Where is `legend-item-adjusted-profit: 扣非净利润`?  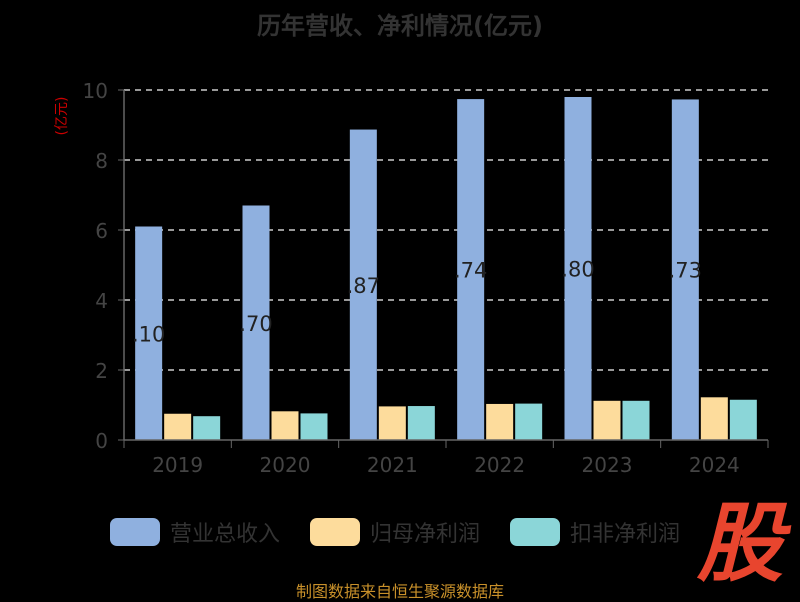
legend-item-adjusted-profit: 扣非净利润 is located at coordinates (595, 532).